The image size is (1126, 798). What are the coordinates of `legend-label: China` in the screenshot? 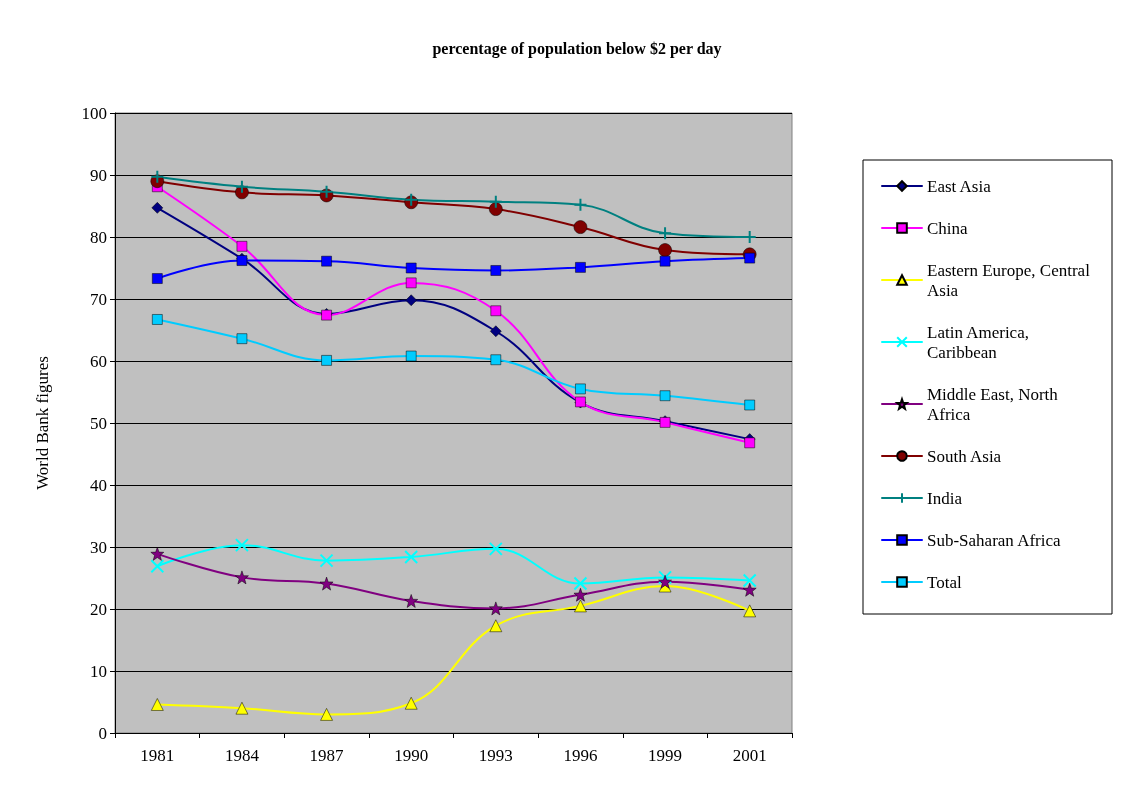 It's located at (948, 228).